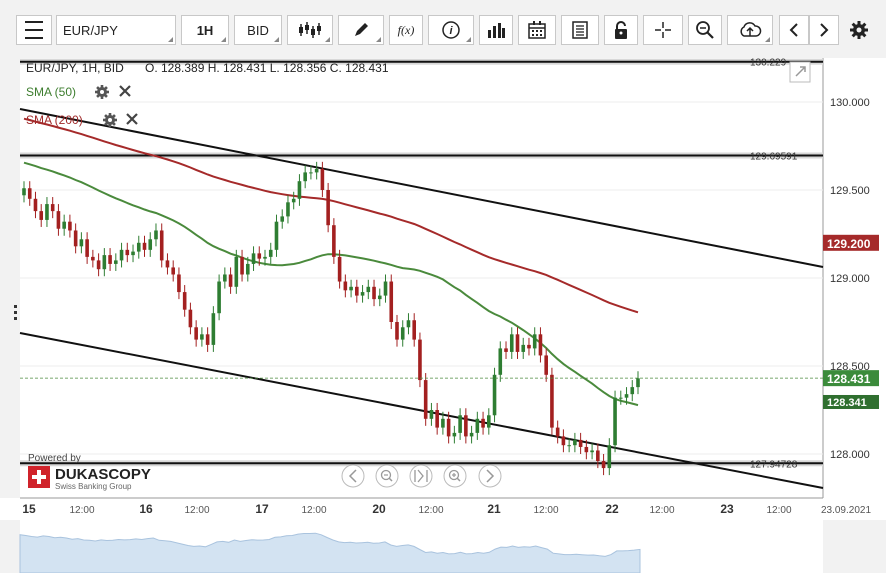 This screenshot has height=573, width=886. Describe the element at coordinates (78, 92) in the screenshot. I see `sma50-legend: SMA (50)` at that location.